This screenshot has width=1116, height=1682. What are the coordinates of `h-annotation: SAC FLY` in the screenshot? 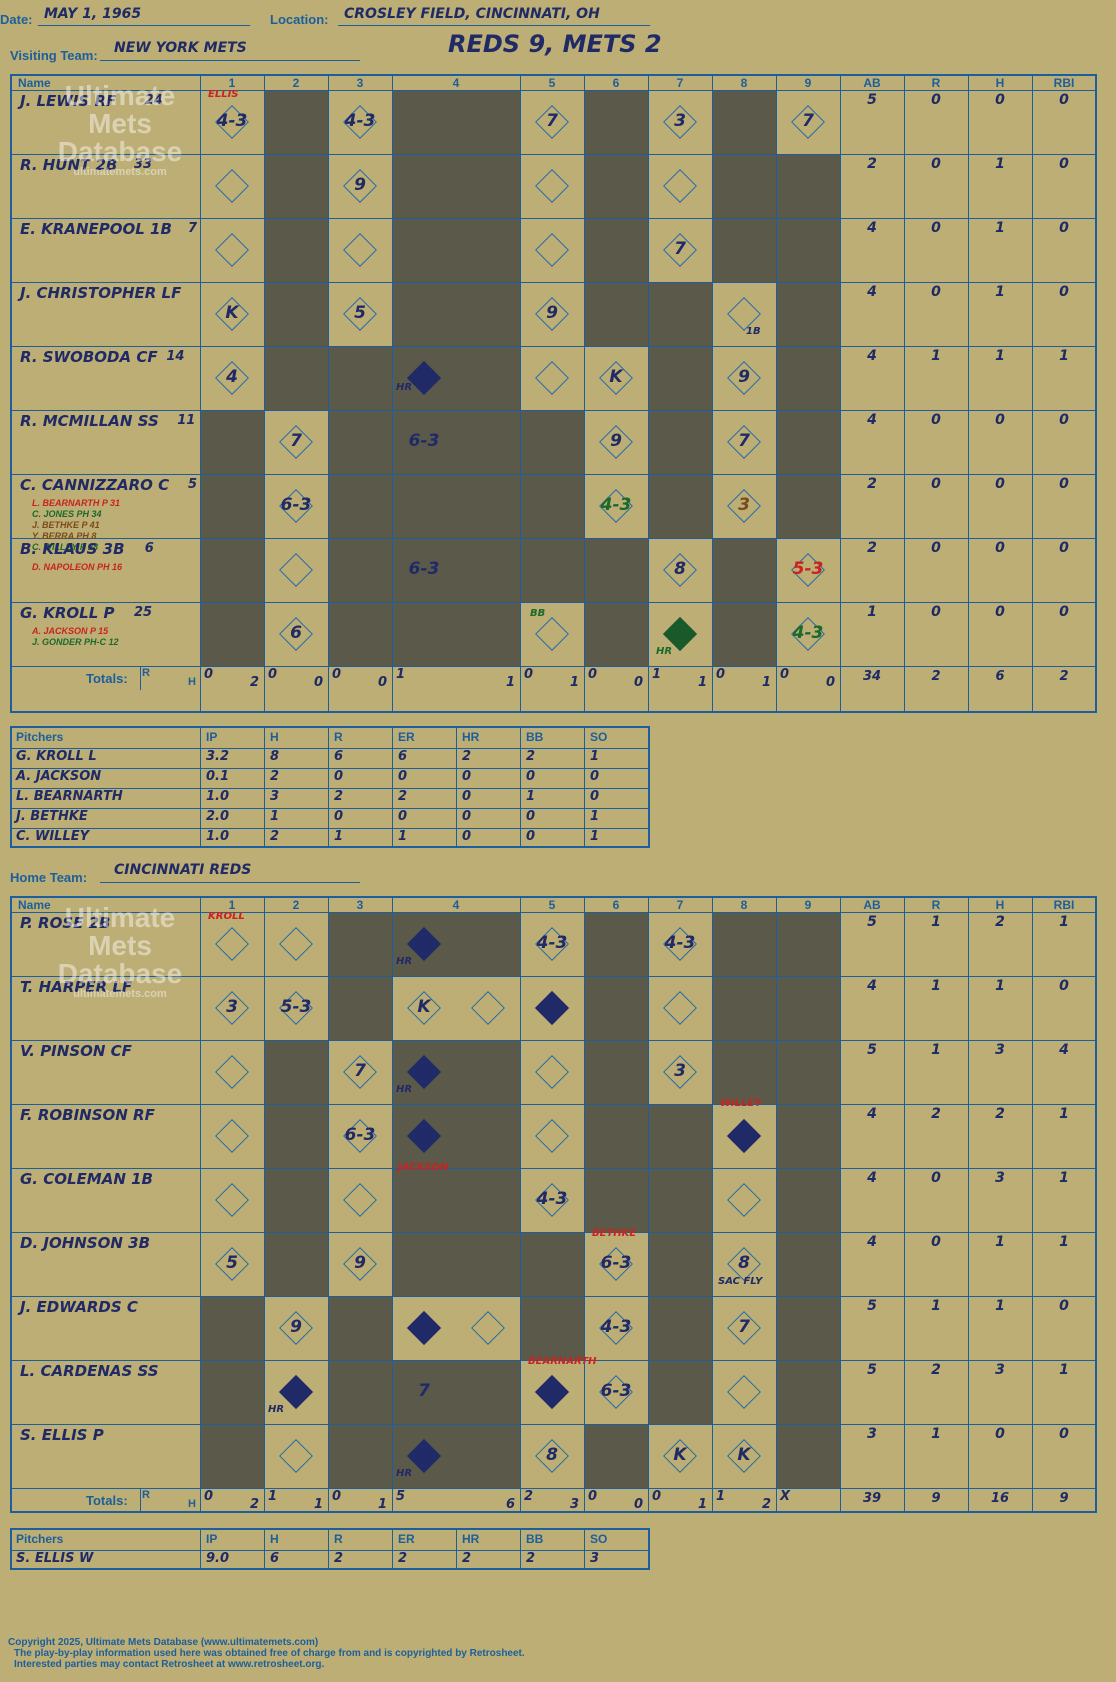 It's located at (740, 1281).